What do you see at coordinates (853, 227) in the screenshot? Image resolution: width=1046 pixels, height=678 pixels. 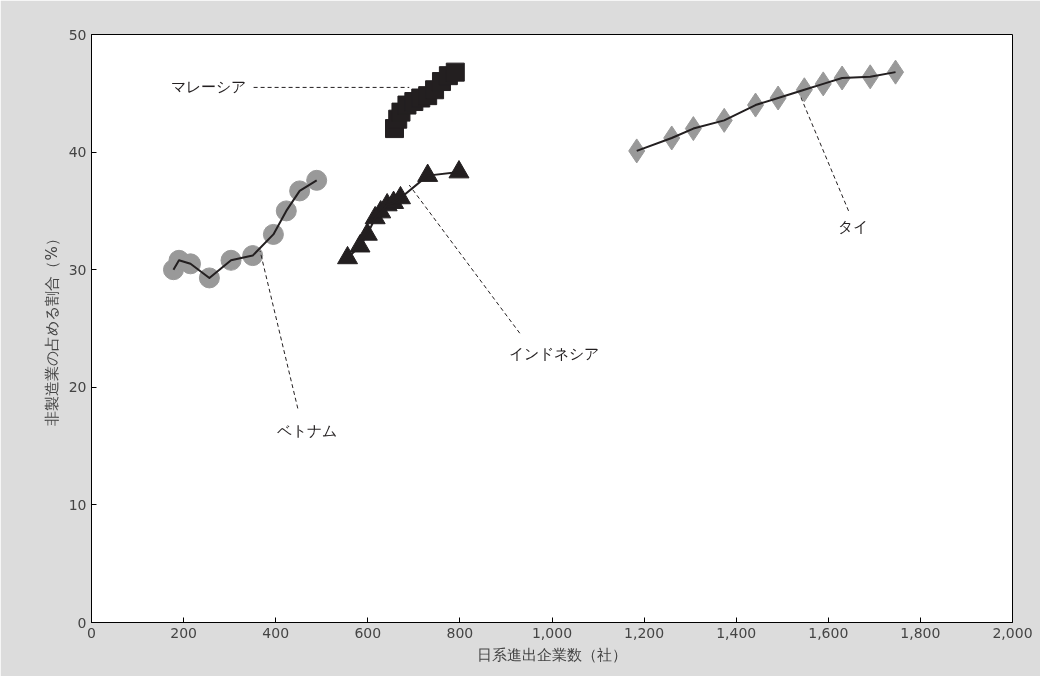 I see `text: タイ` at bounding box center [853, 227].